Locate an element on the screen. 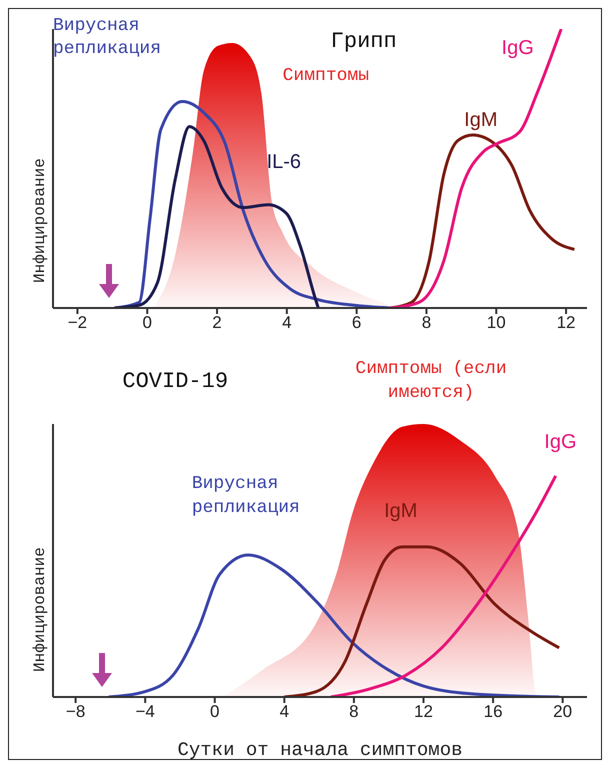 This screenshot has width=608, height=773. text: Симптомы (если имеются) is located at coordinates (431, 381).